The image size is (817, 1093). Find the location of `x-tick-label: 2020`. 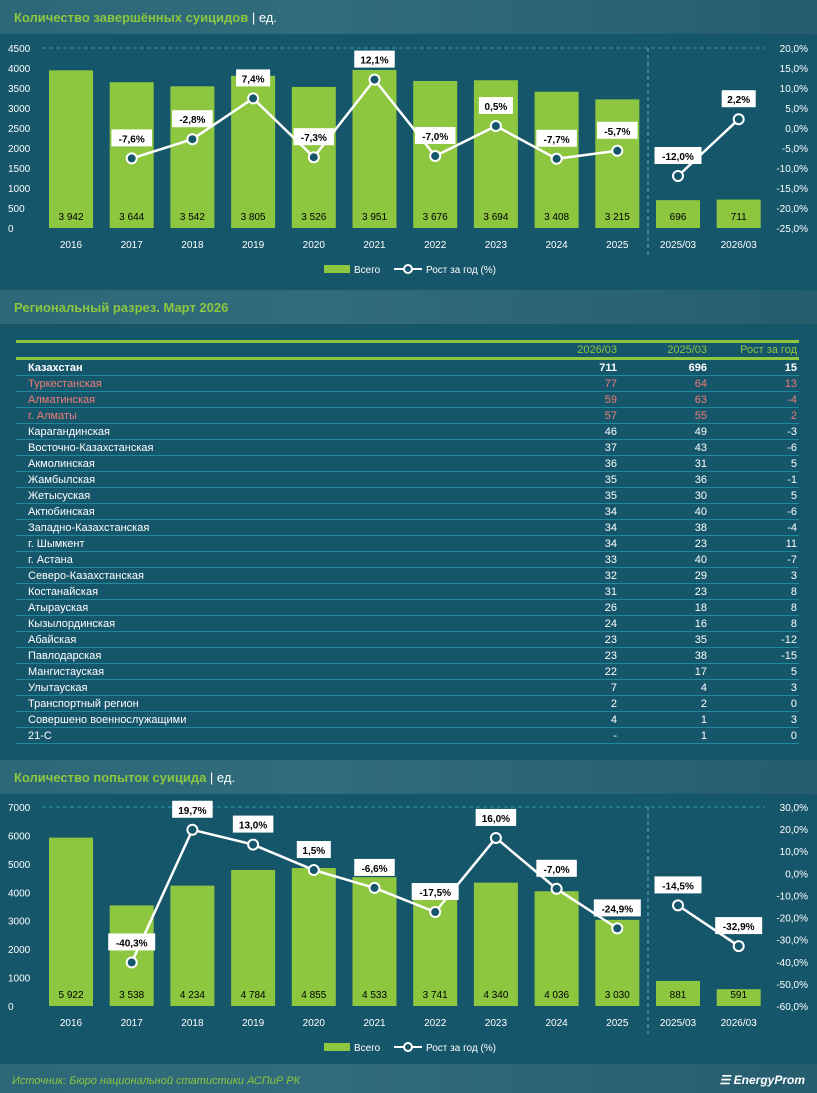

x-tick-label: 2020 is located at coordinates (314, 1023).